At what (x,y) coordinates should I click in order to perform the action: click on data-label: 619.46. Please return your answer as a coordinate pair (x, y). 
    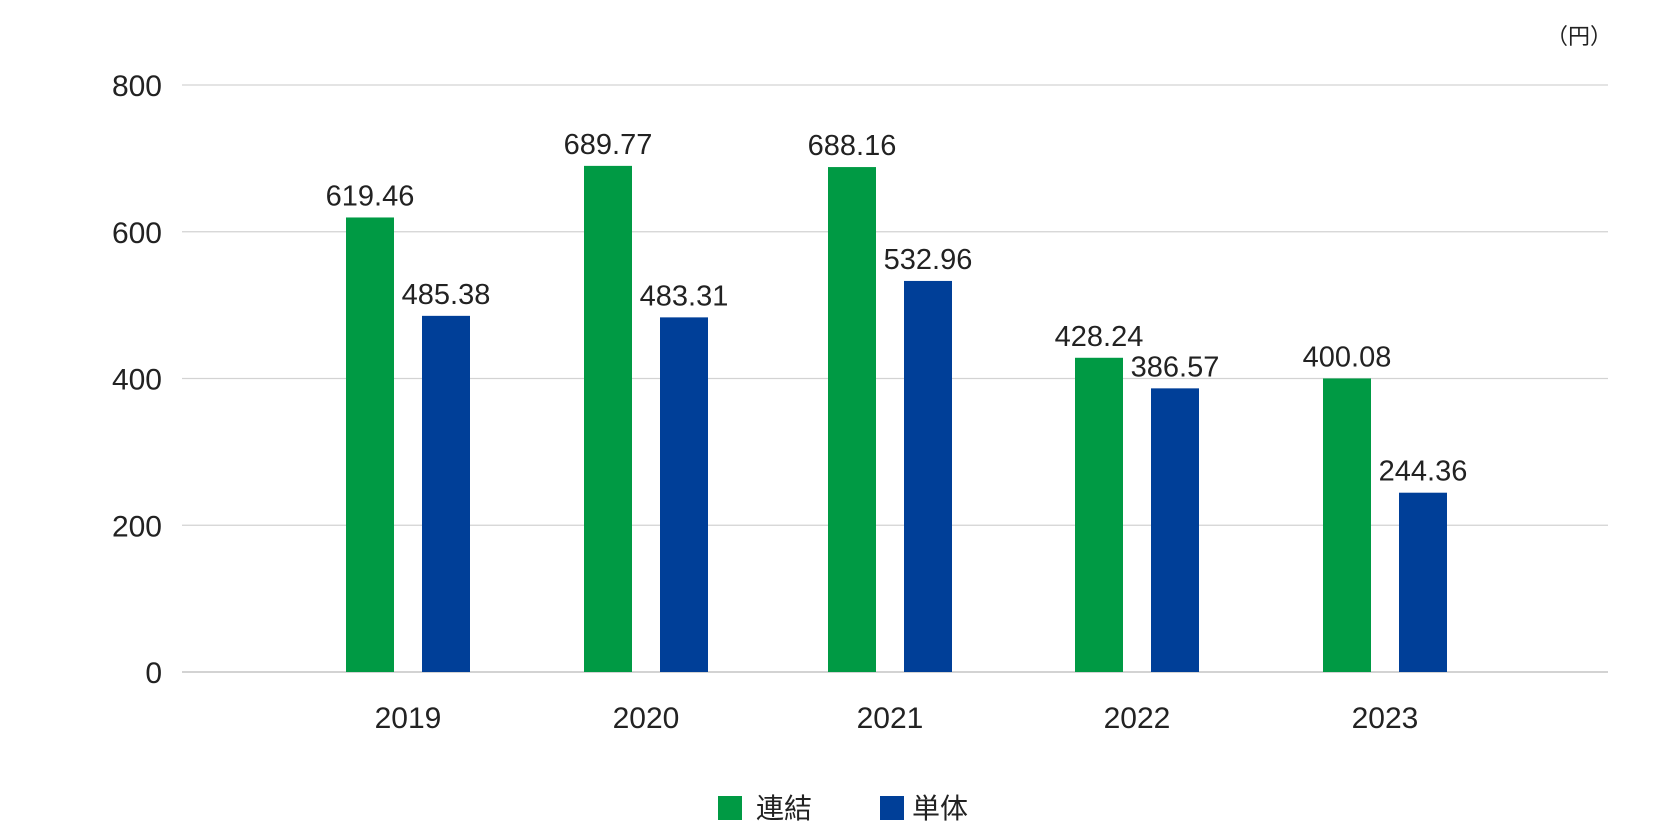
    Looking at the image, I should click on (370, 196).